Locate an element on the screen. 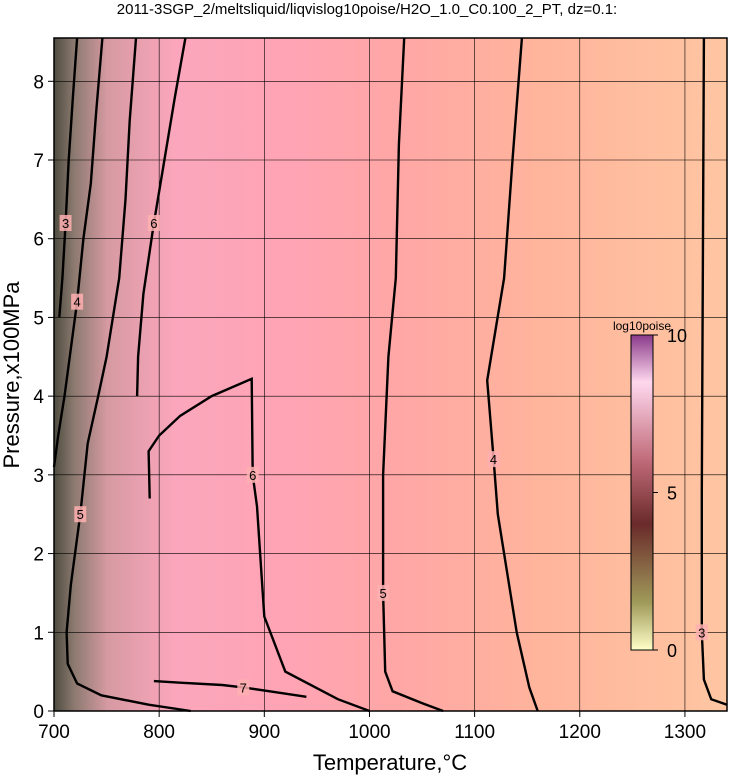 This screenshot has width=734, height=781. x-tick-label: 1300 is located at coordinates (685, 732).